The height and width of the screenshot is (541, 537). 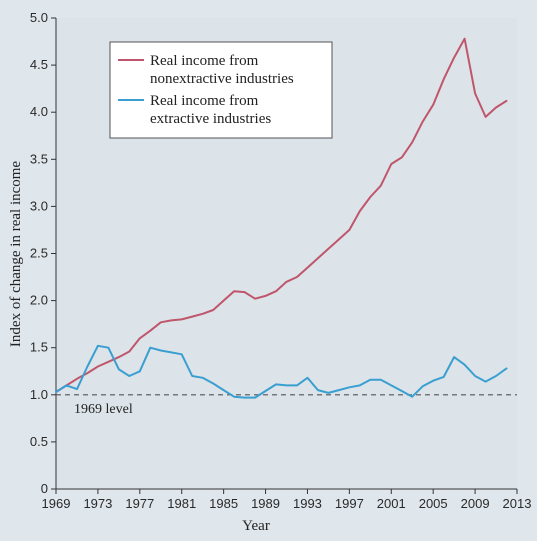 I want to click on x-tick-label: 1993, so click(x=307, y=503).